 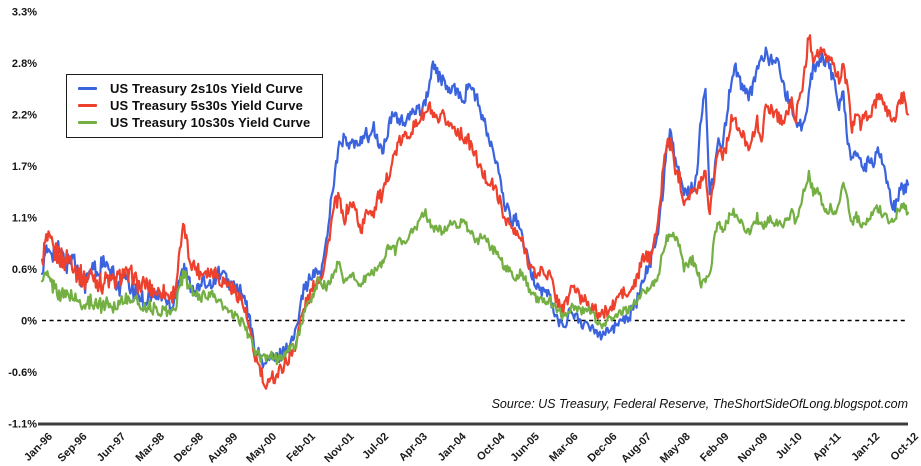 What do you see at coordinates (24, 64) in the screenshot?
I see `y-axis-tick-label: 2.8%` at bounding box center [24, 64].